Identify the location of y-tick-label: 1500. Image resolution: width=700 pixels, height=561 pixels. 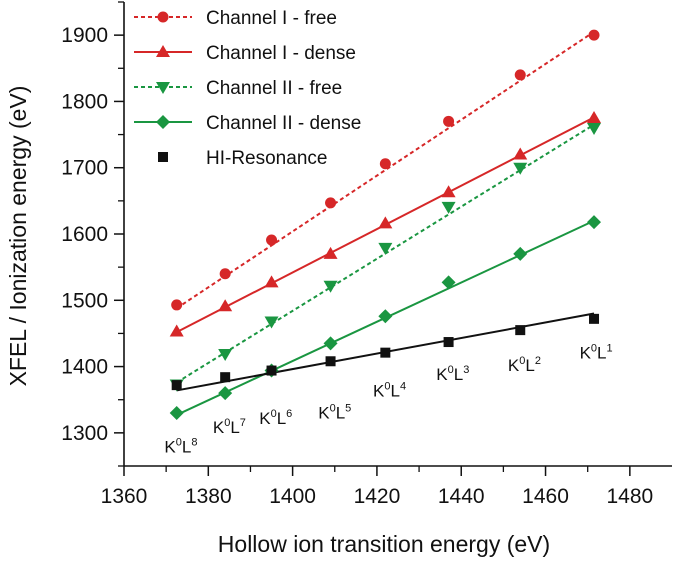
(84, 300).